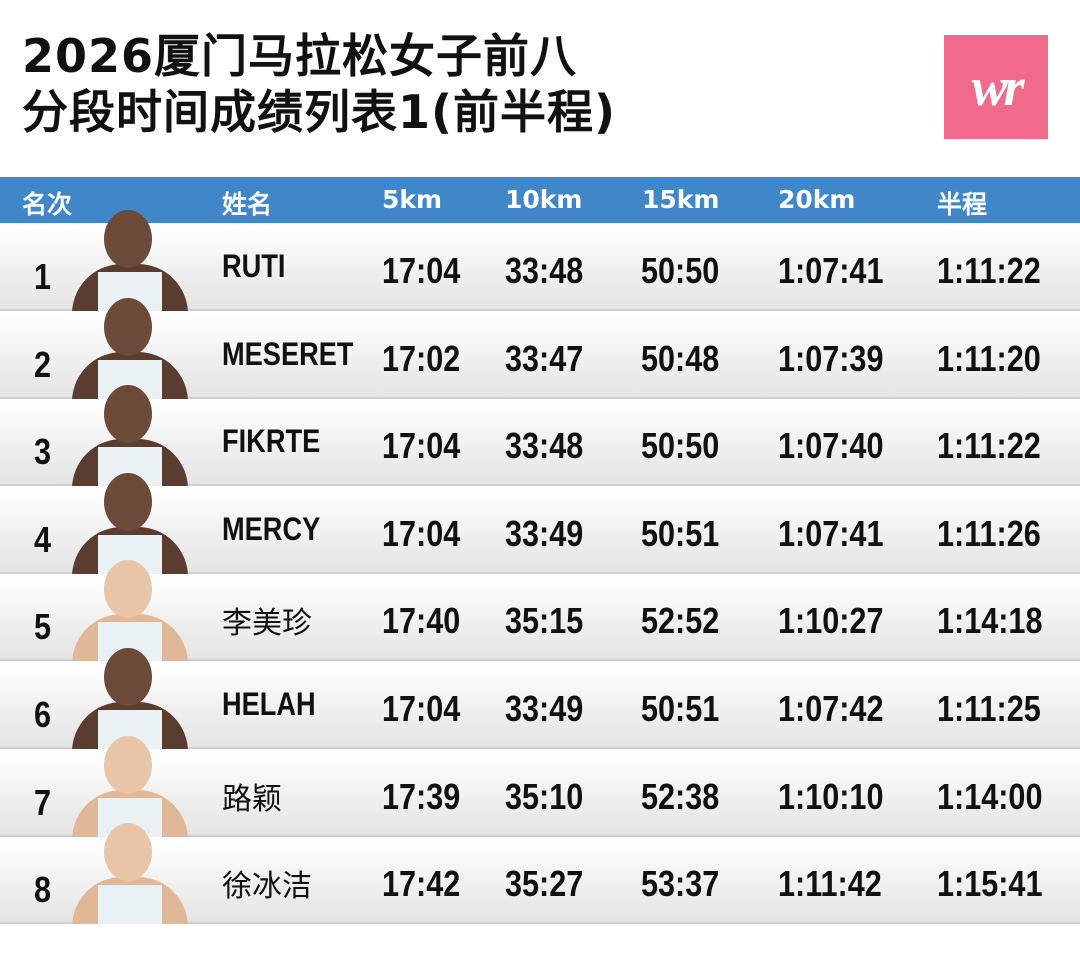  I want to click on split-half: 1:14:00, so click(990, 796).